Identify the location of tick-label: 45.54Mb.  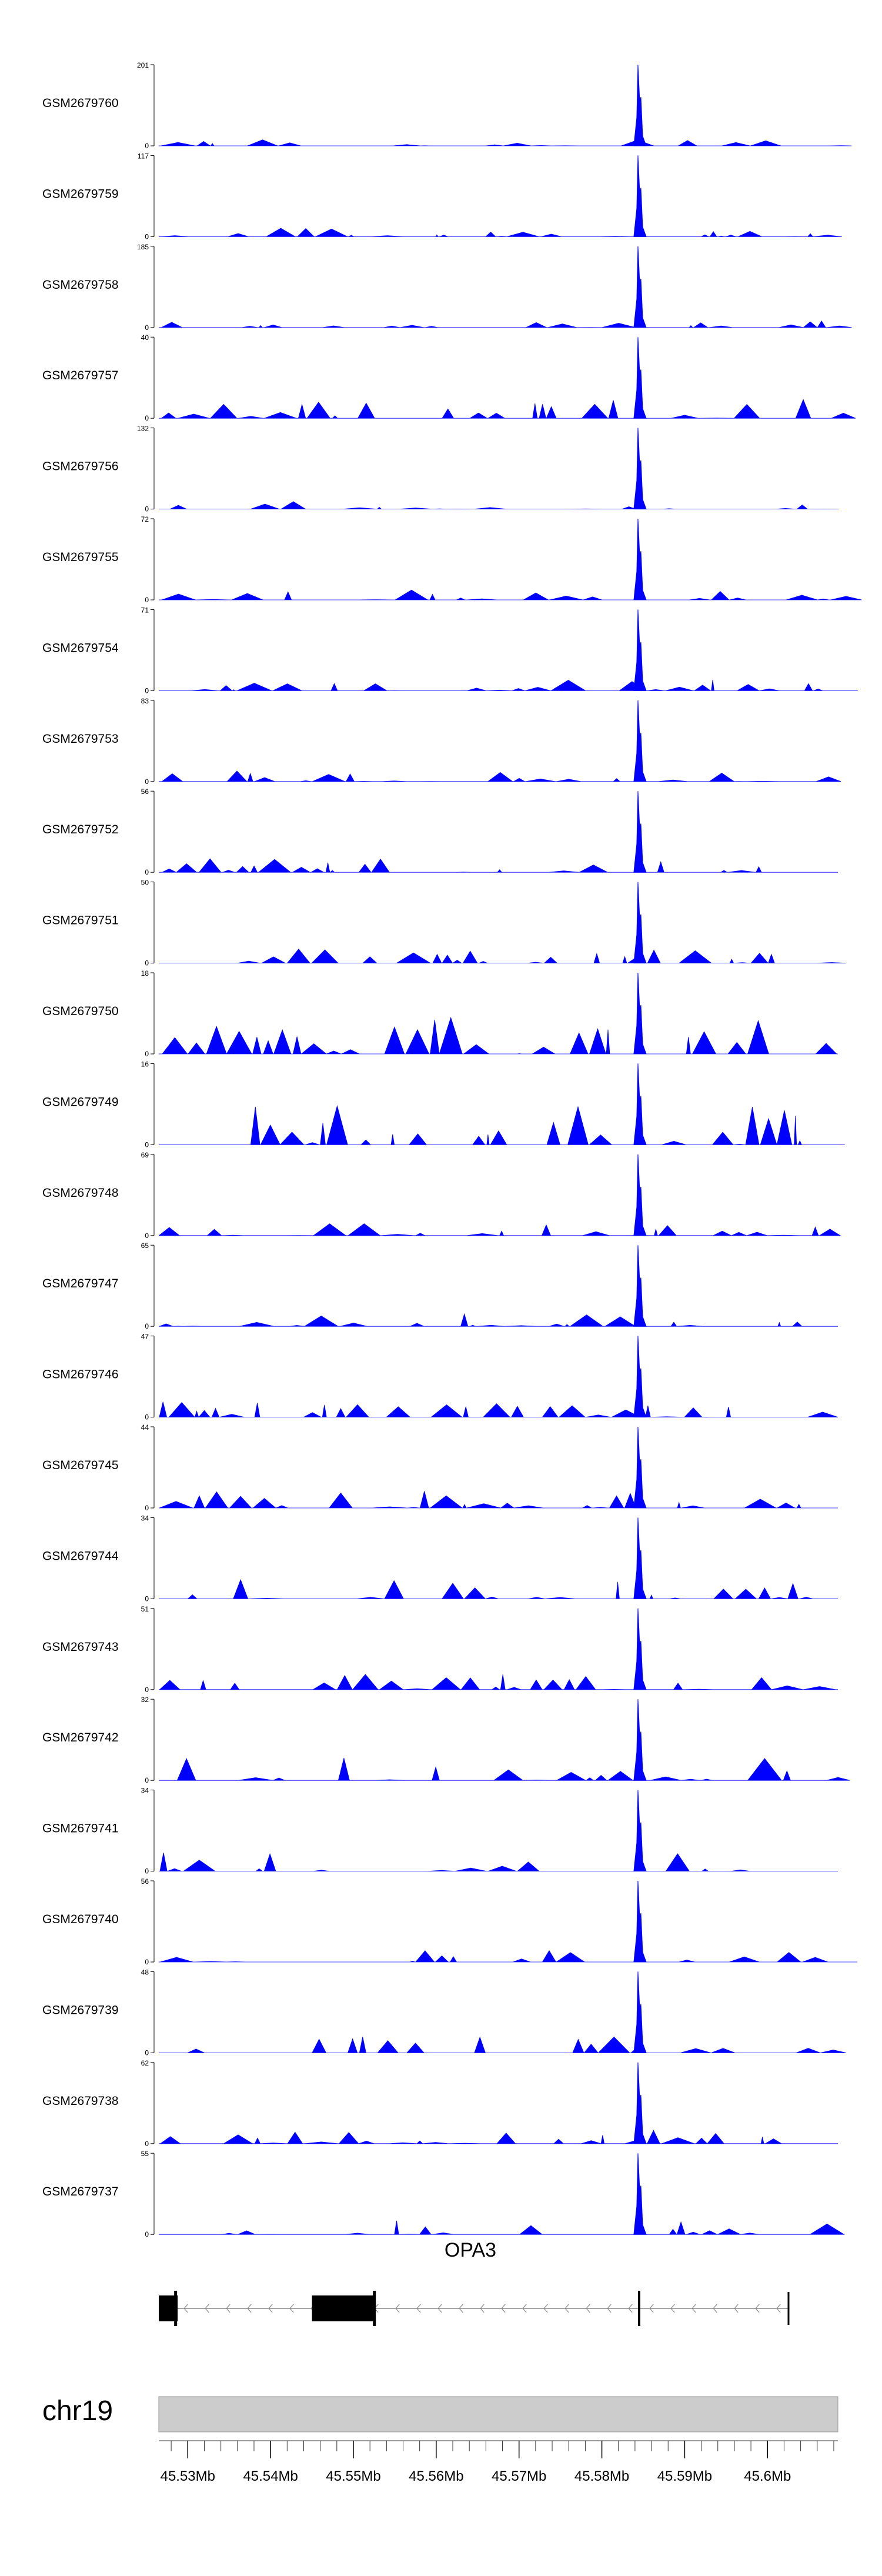
(270, 2476).